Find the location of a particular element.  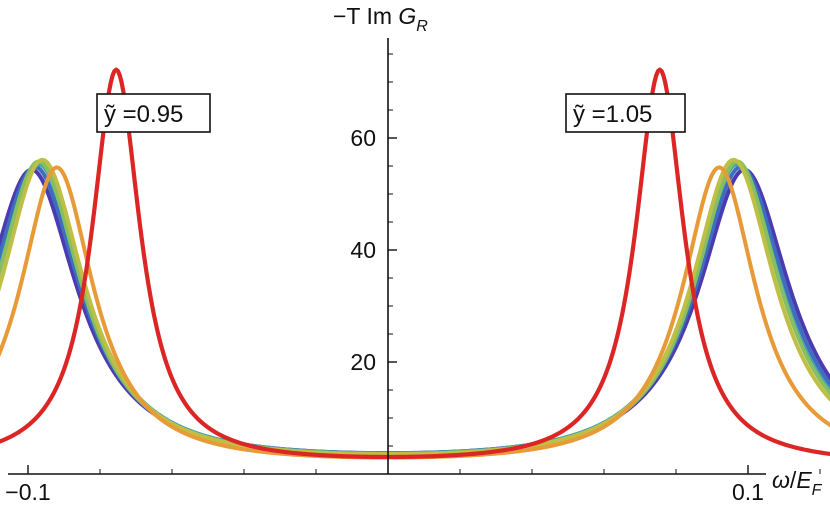

annotation-left-box is located at coordinates (153, 113).